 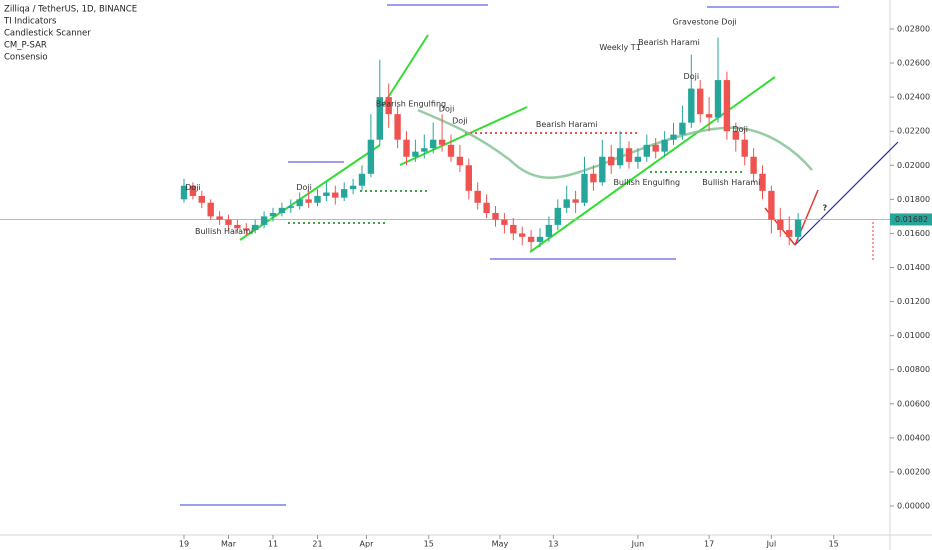 I want to click on legend-indicator: TI Indicators, so click(x=30, y=22).